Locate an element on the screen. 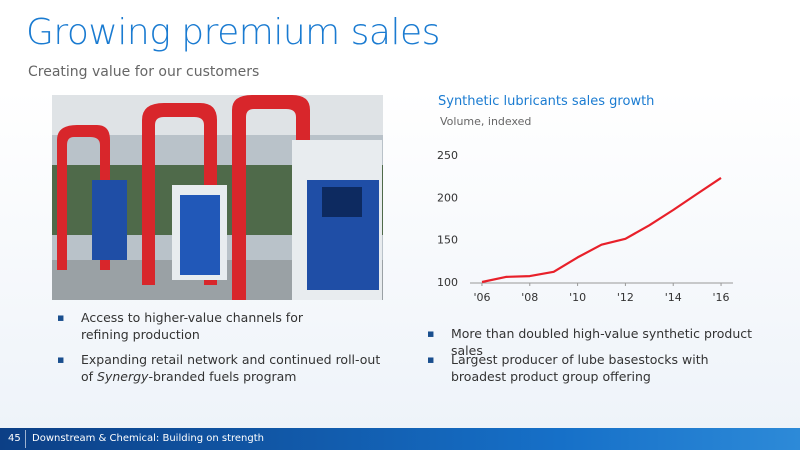 The height and width of the screenshot is (450, 800). bullet-text: -branded fuels program is located at coordinates (222, 376).